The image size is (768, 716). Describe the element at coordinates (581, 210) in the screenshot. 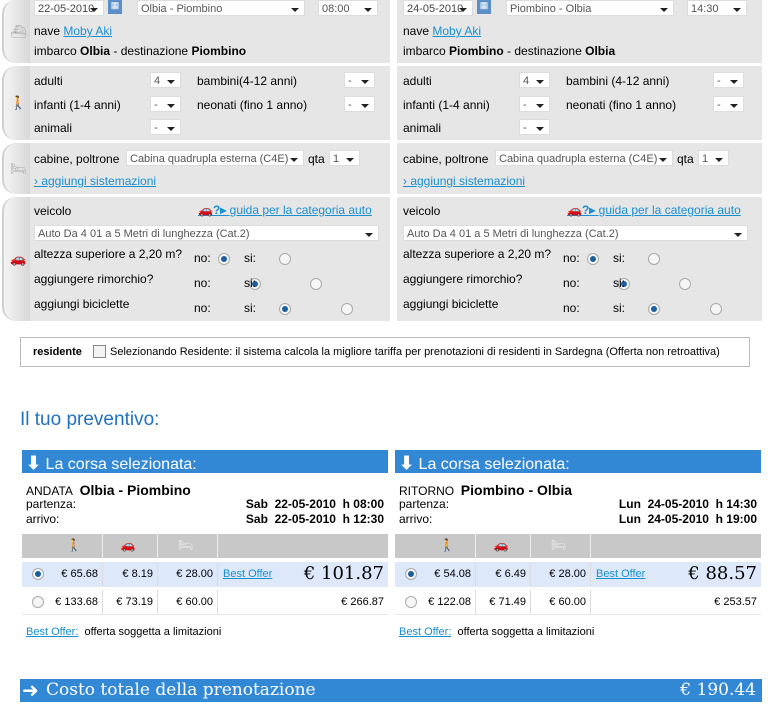

I see `car-question-icon: 🚗?▸` at that location.